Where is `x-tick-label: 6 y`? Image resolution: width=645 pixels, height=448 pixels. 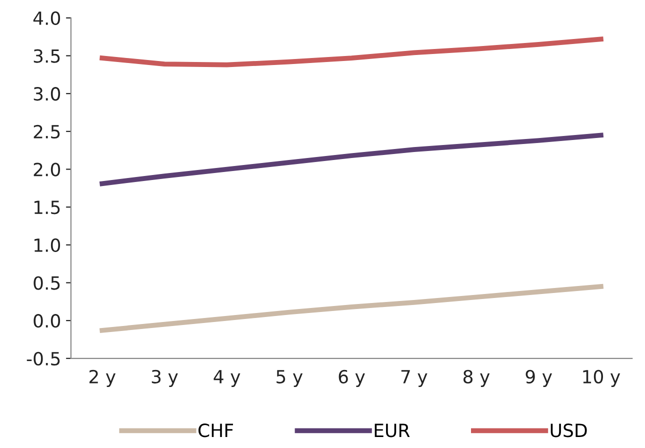 x-tick-label: 6 y is located at coordinates (351, 378).